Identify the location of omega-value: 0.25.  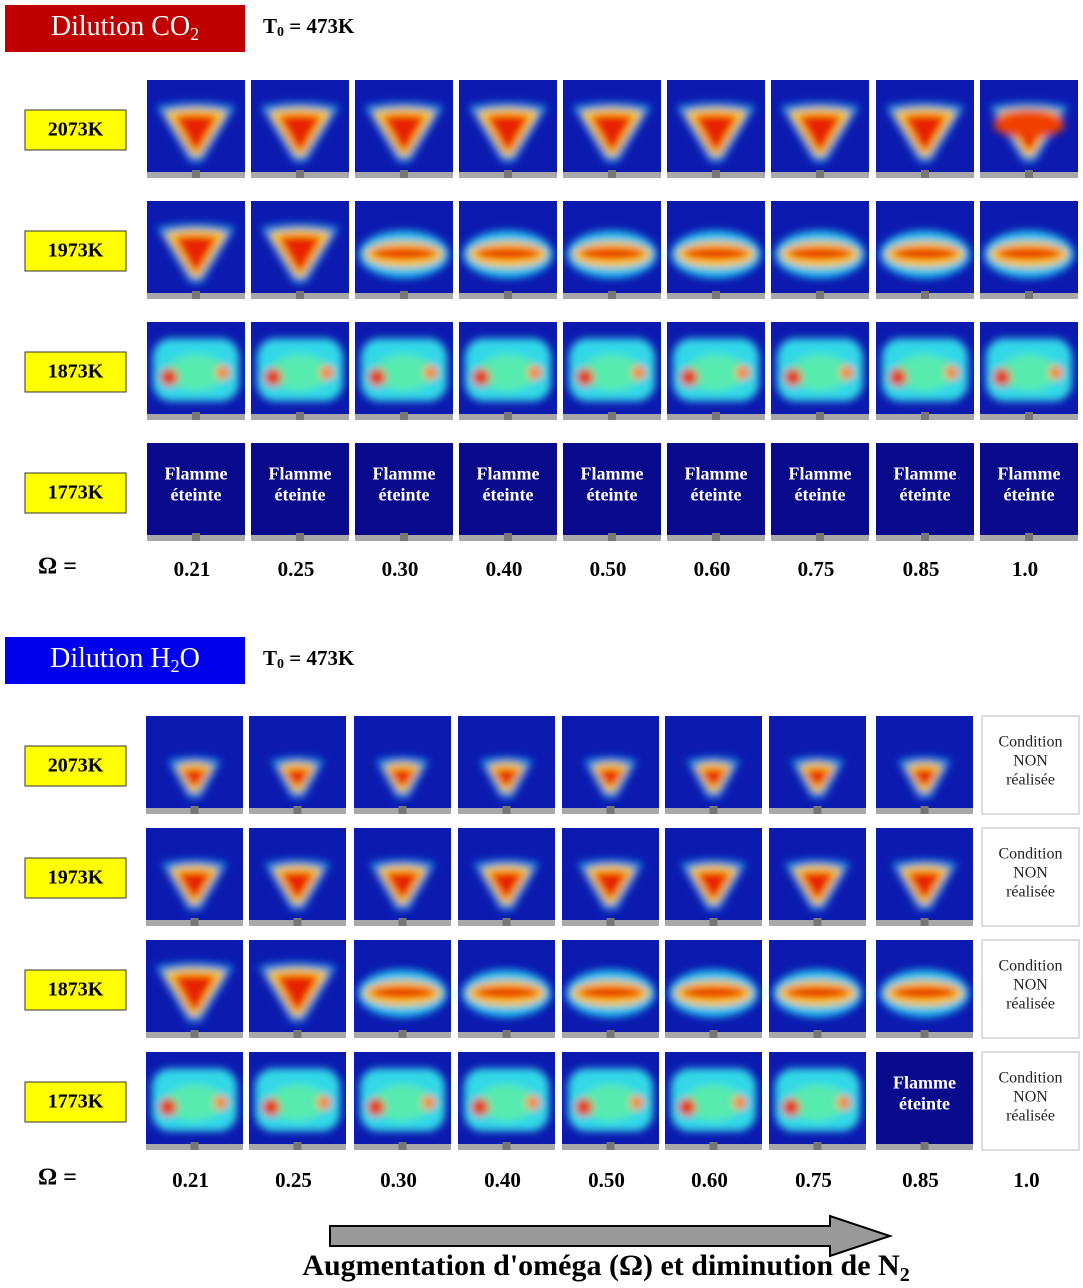
(296, 569).